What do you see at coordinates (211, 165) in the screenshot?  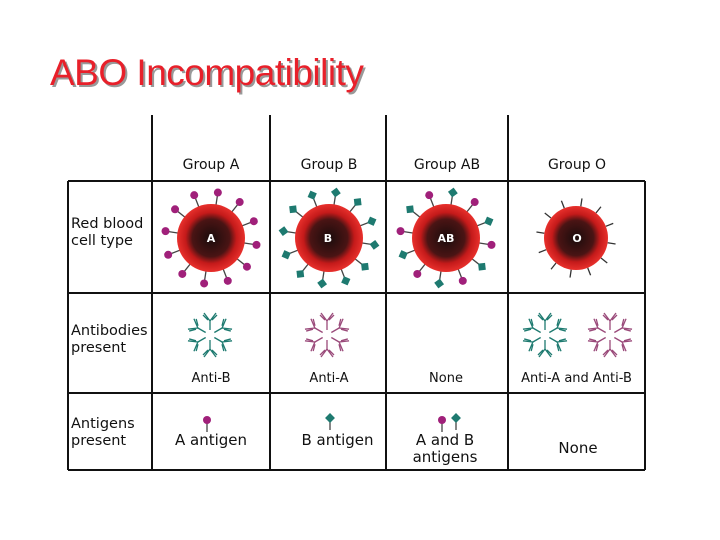 I see `column-header: Group A` at bounding box center [211, 165].